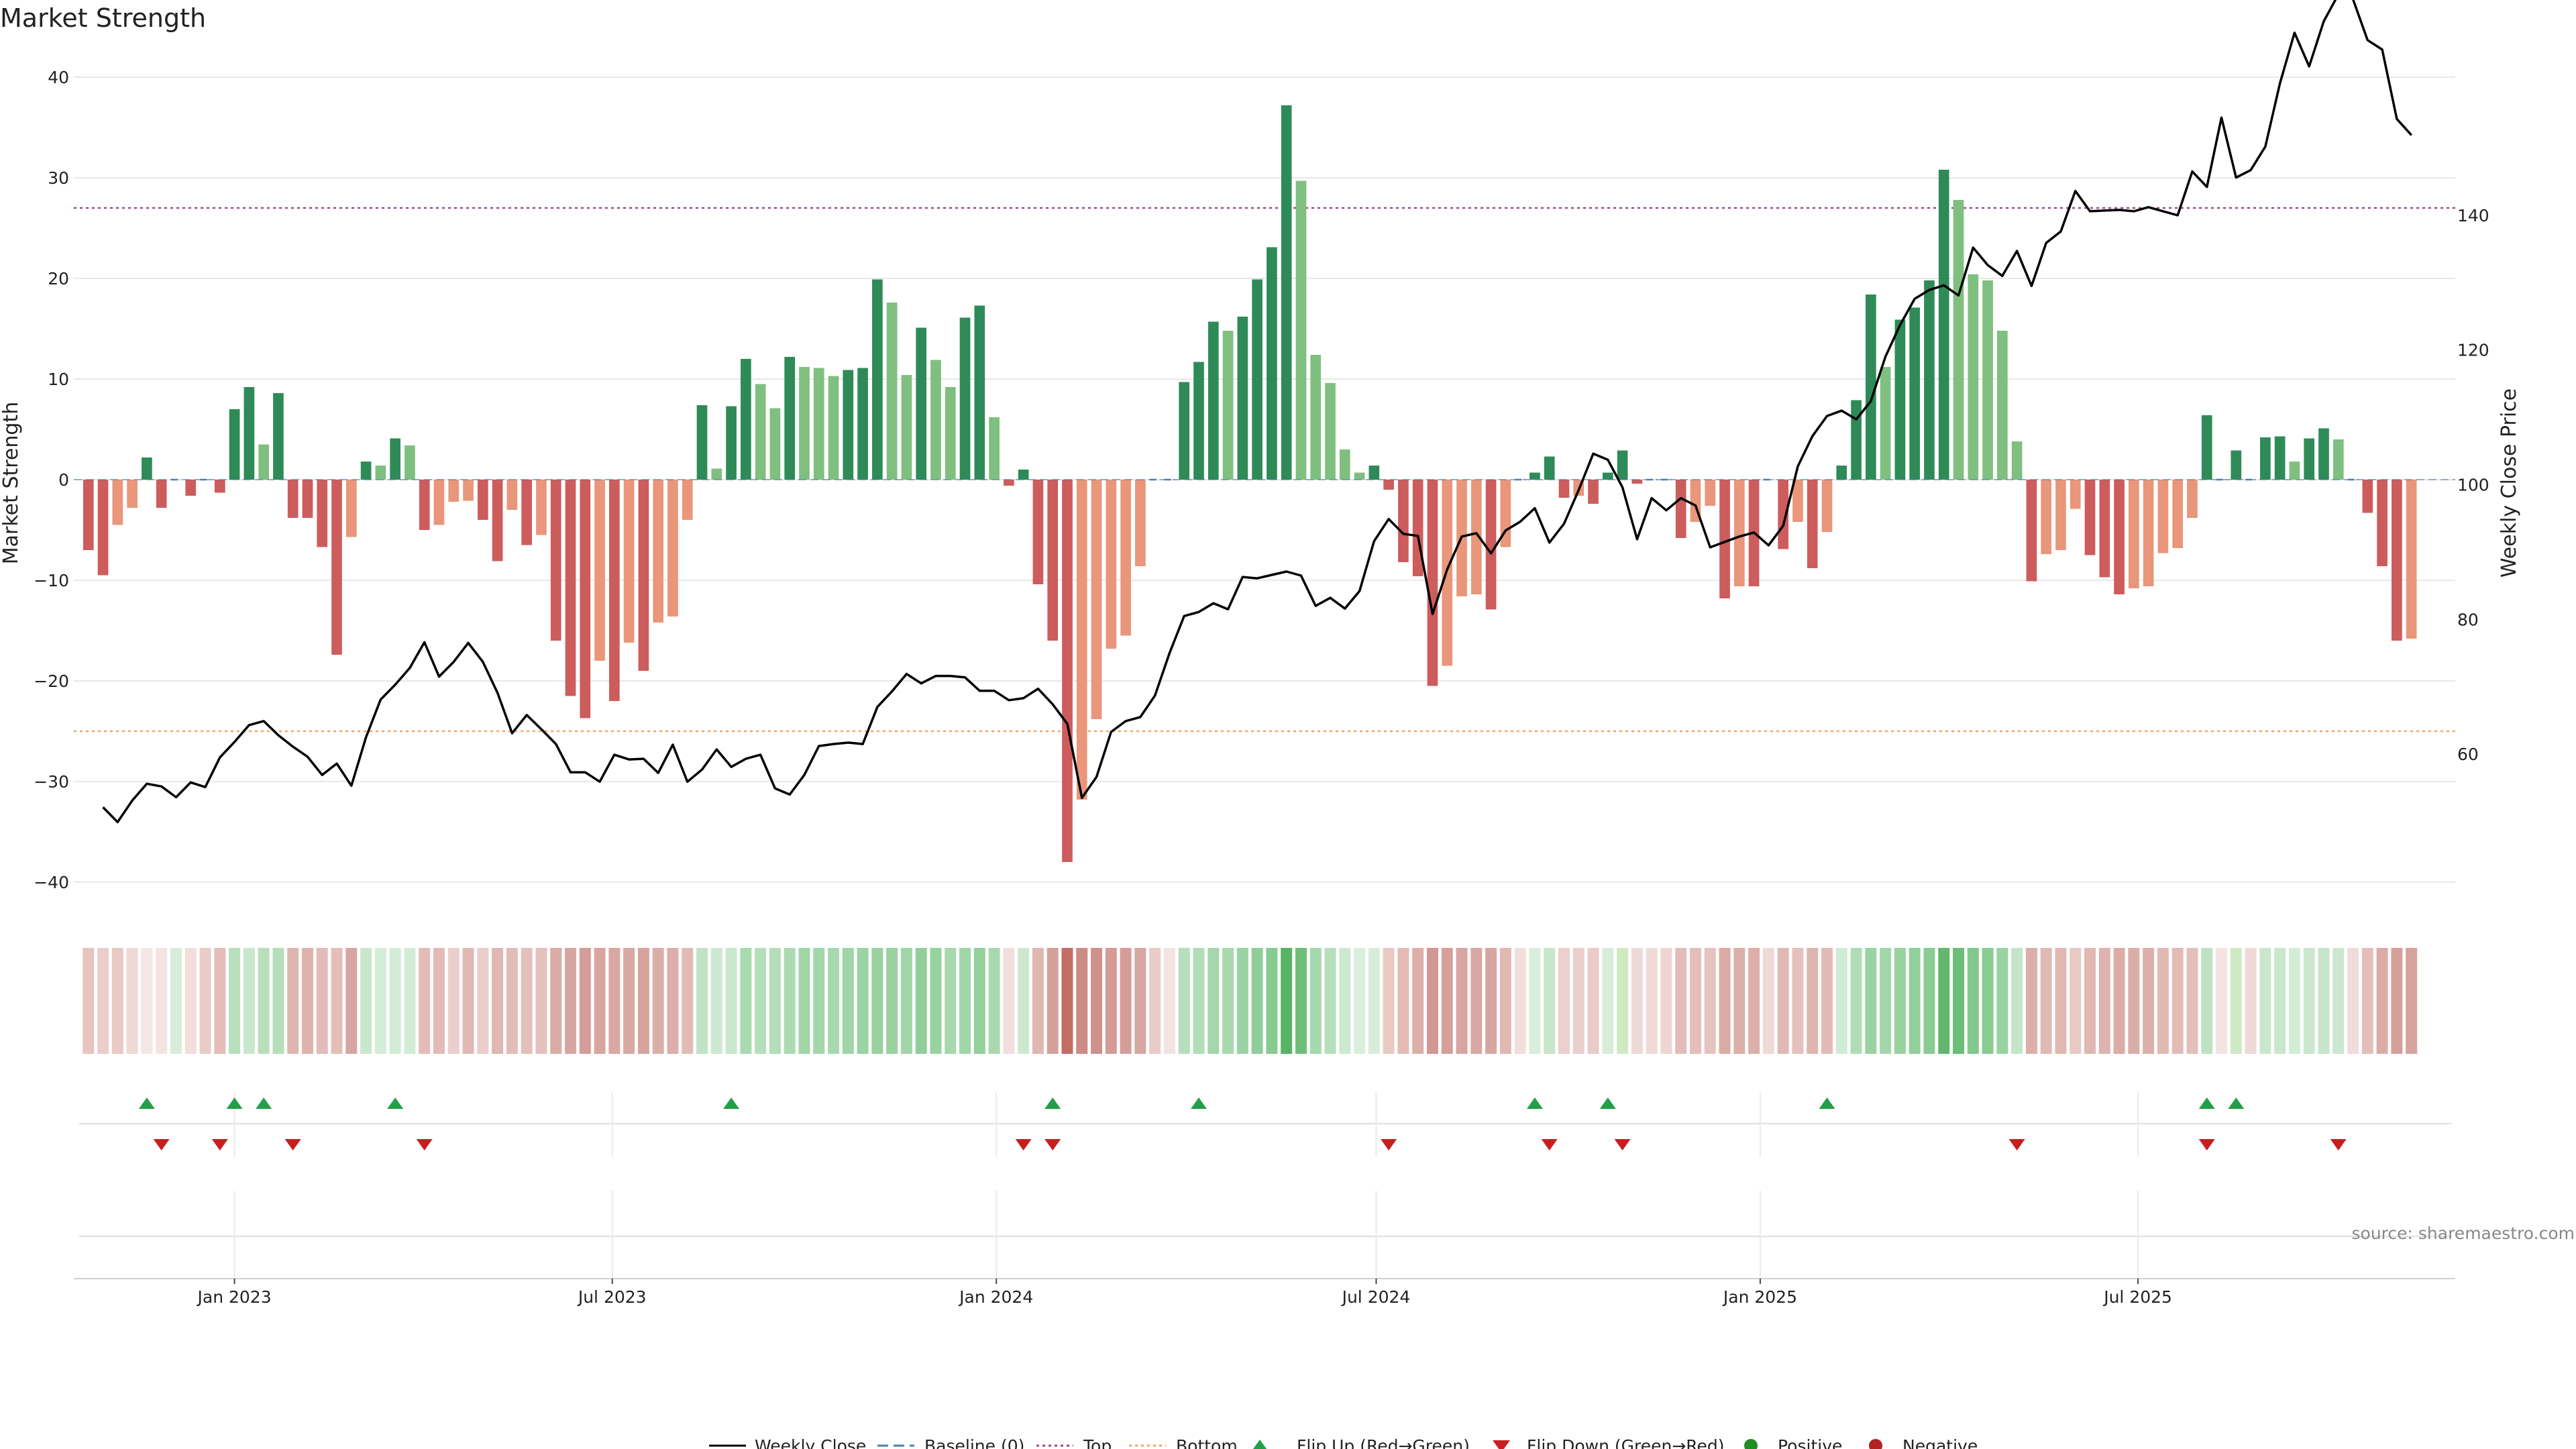  Describe the element at coordinates (1207, 1442) in the screenshot. I see `legend-bottom-label: Bottom` at that location.